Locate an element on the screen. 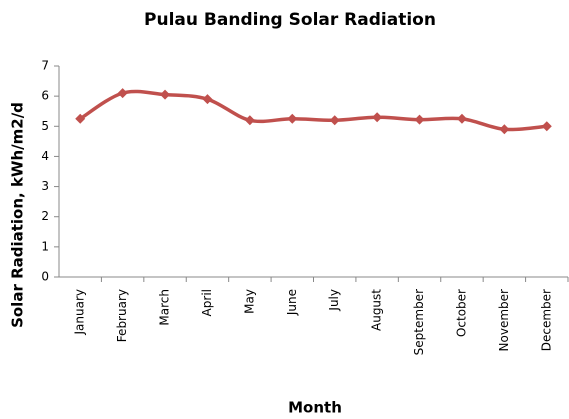 Image resolution: width=569 pixels, height=419 pixels. y-tick-label: 7 is located at coordinates (45, 66).